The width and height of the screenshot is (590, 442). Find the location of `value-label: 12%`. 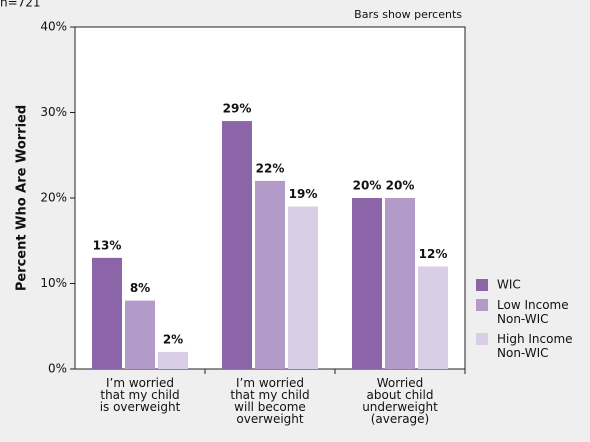

value-label: 12% is located at coordinates (433, 254).